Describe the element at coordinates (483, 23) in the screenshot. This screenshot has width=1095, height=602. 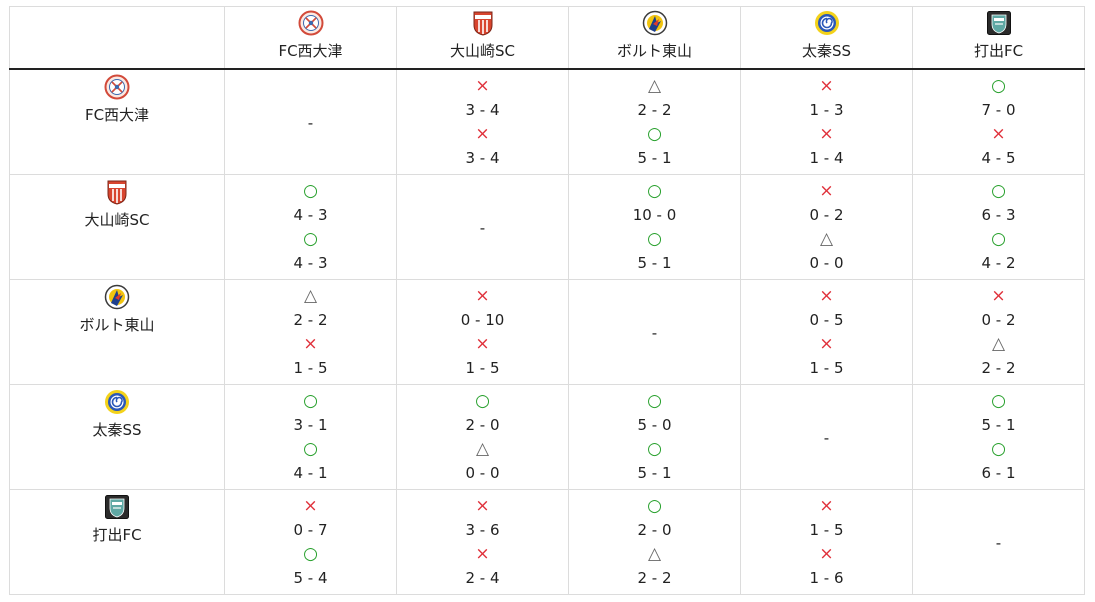
I see `oyamazaki-sc-logo-icon` at that location.